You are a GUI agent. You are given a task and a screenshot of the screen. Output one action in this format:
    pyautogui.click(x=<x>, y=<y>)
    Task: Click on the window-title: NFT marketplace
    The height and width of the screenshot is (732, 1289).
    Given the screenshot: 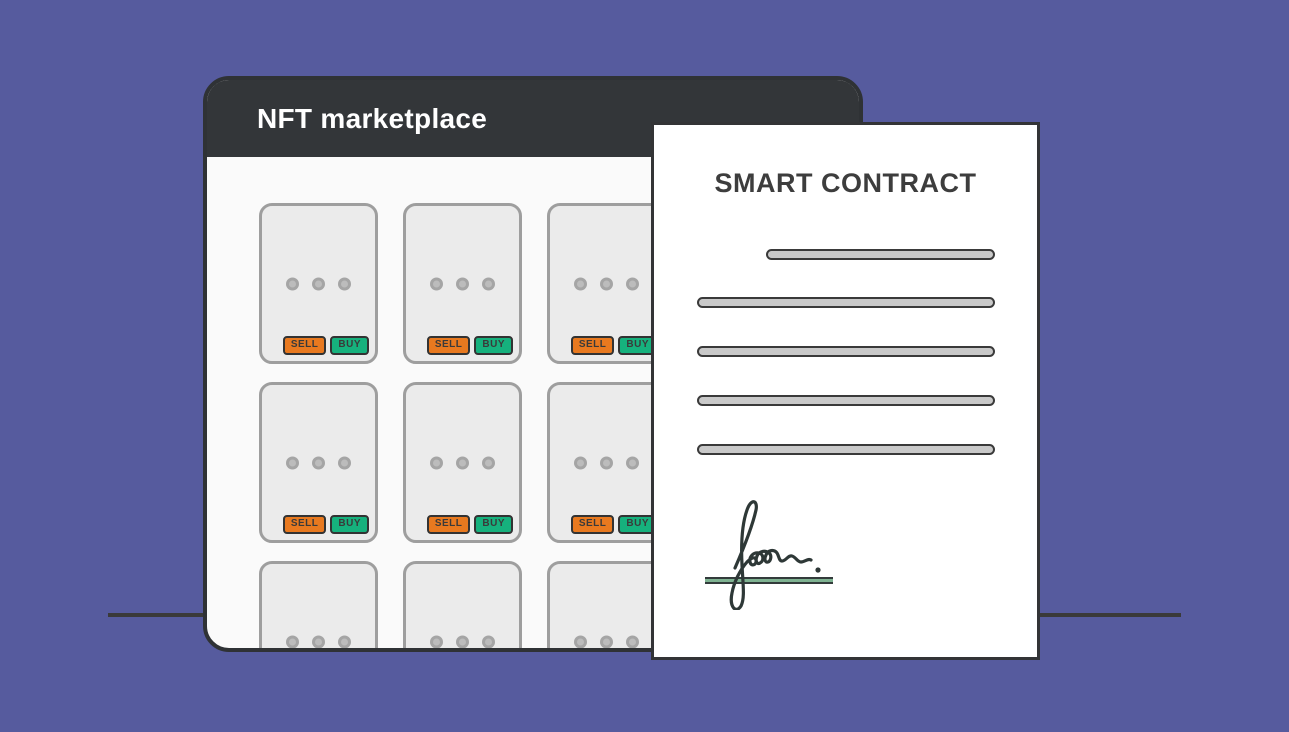 What is the action you would take?
    pyautogui.click(x=372, y=118)
    